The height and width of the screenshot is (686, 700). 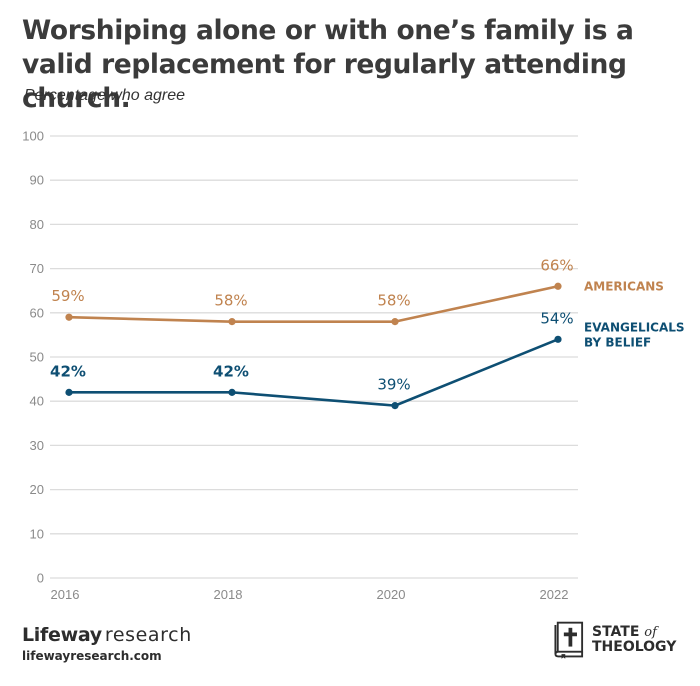 What do you see at coordinates (65, 594) in the screenshot?
I see `x-tick-label: 2016` at bounding box center [65, 594].